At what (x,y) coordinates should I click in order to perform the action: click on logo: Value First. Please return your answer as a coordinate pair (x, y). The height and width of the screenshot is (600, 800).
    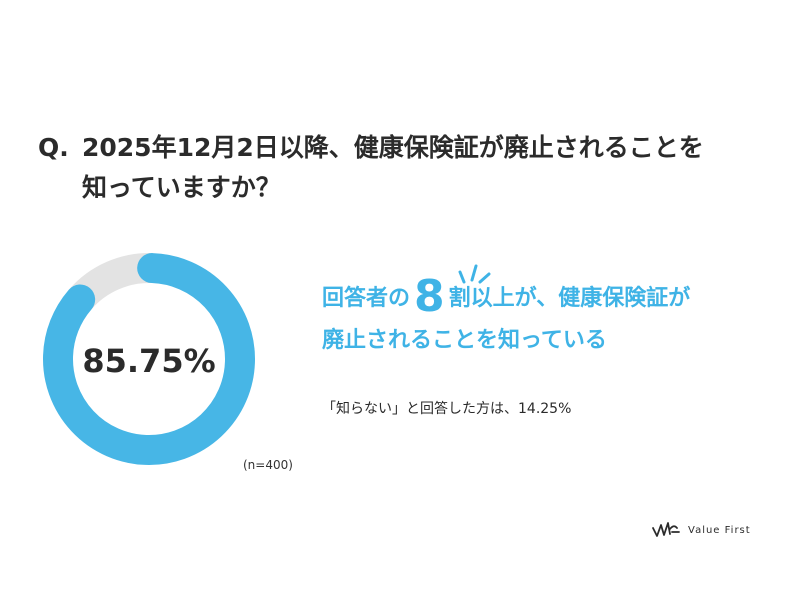
    Looking at the image, I should click on (701, 530).